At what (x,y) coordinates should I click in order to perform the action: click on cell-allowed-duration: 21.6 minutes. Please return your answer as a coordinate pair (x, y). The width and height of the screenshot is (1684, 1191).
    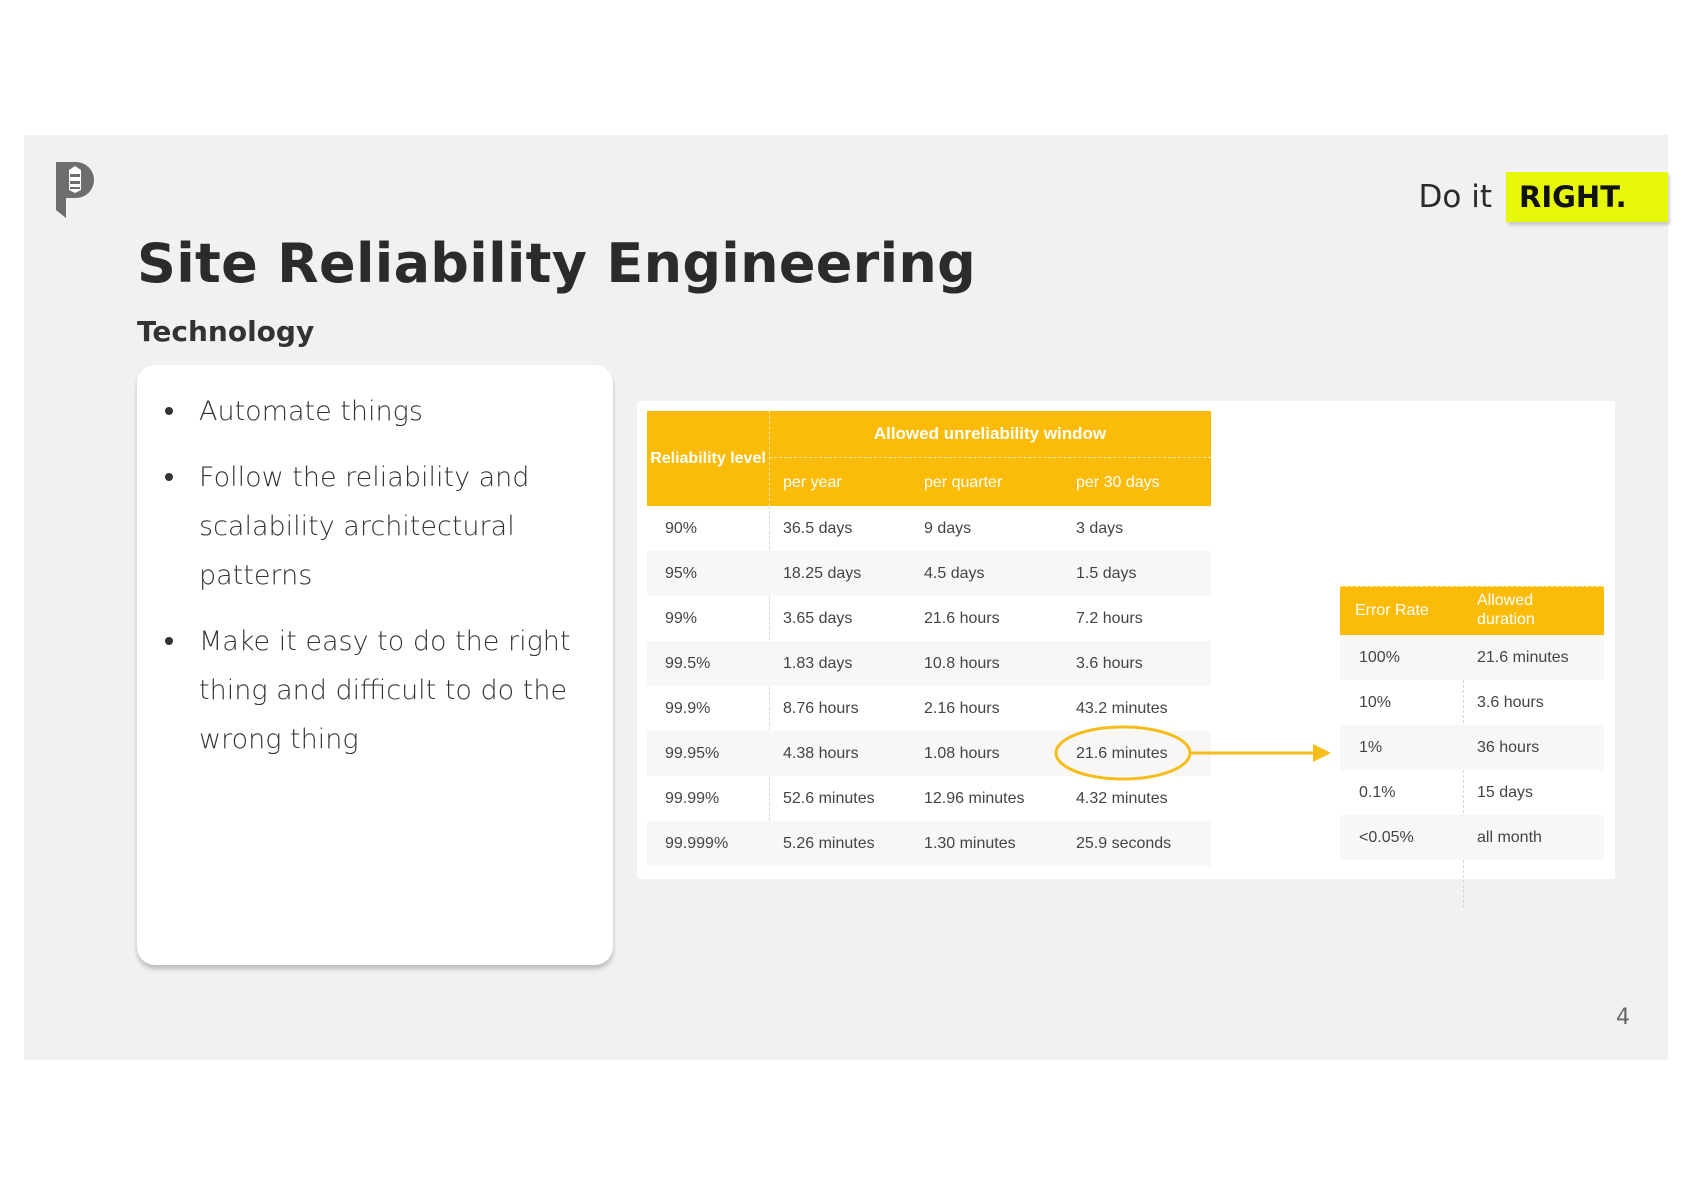
    Looking at the image, I should click on (1523, 657).